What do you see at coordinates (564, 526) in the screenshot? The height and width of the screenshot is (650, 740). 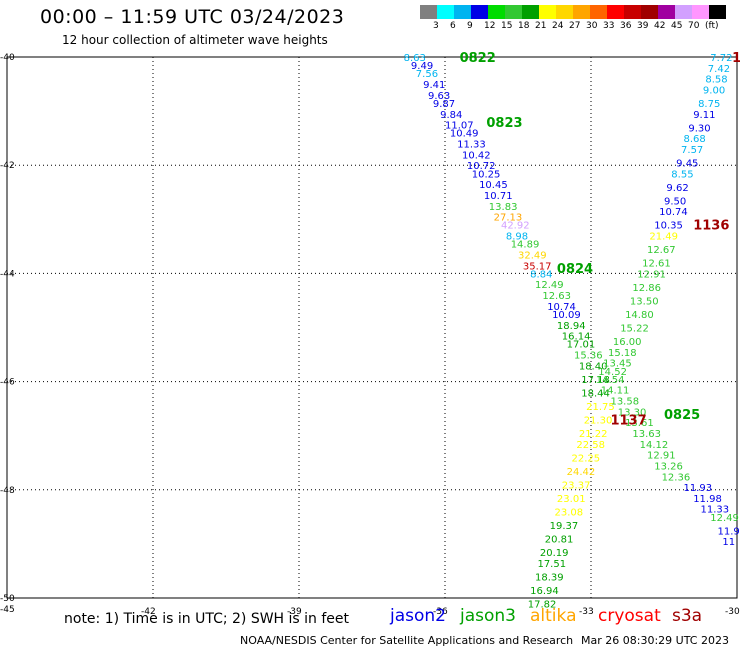 I see `wave-height-label: 19.37` at bounding box center [564, 526].